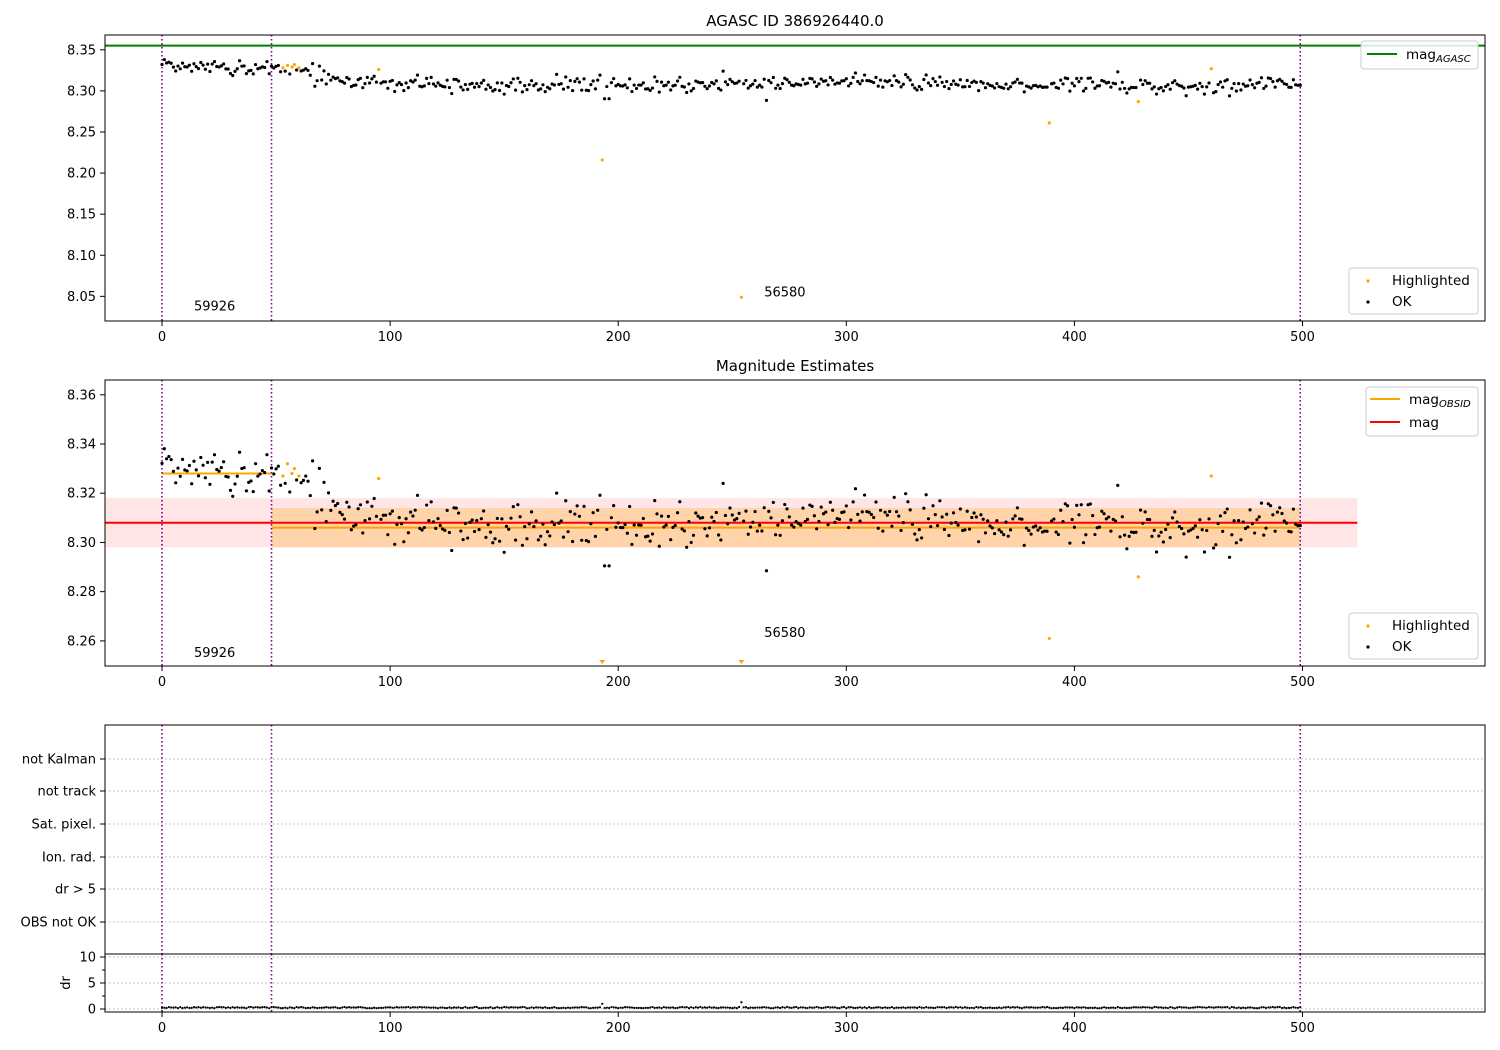  What do you see at coordinates (784, 292) in the screenshot?
I see `obsid-annotation: 56580` at bounding box center [784, 292].